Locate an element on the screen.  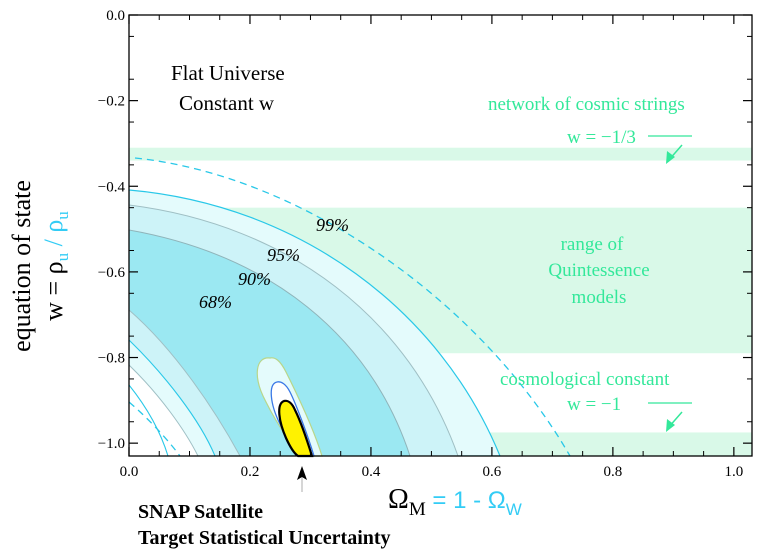
x-tick-label: 1.0 is located at coordinates (733, 472).